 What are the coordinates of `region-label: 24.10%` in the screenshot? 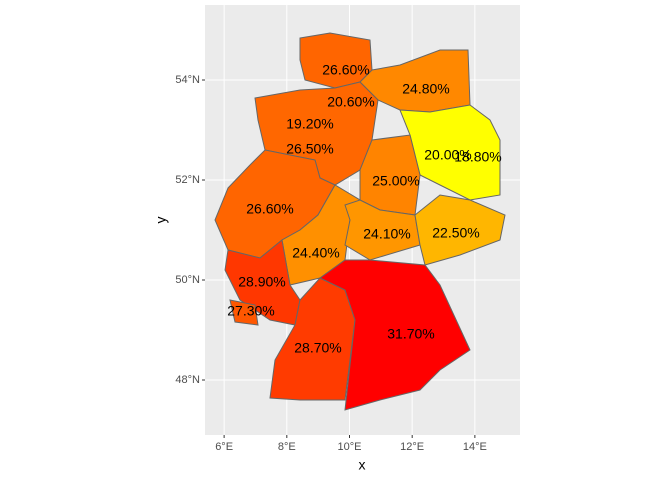 It's located at (386, 234).